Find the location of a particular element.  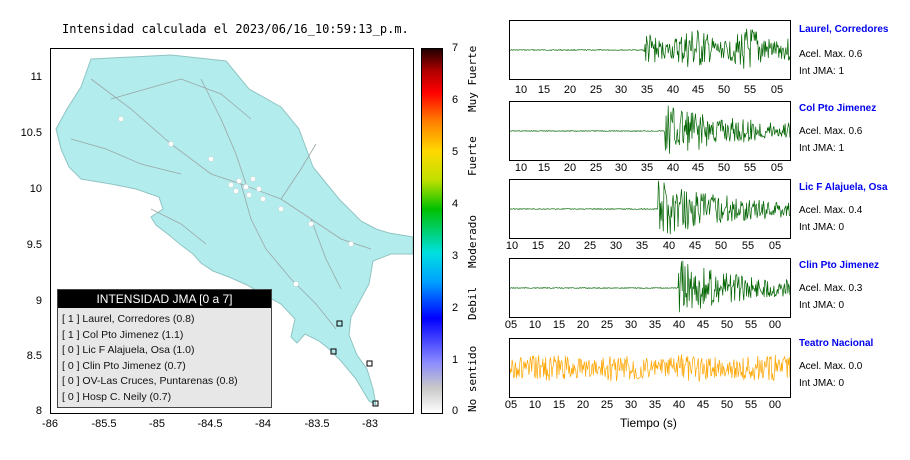

panel-x-axis: 05 10 15 20 25 30 35 40 45 50 55 00 is located at coordinates (645, 326).